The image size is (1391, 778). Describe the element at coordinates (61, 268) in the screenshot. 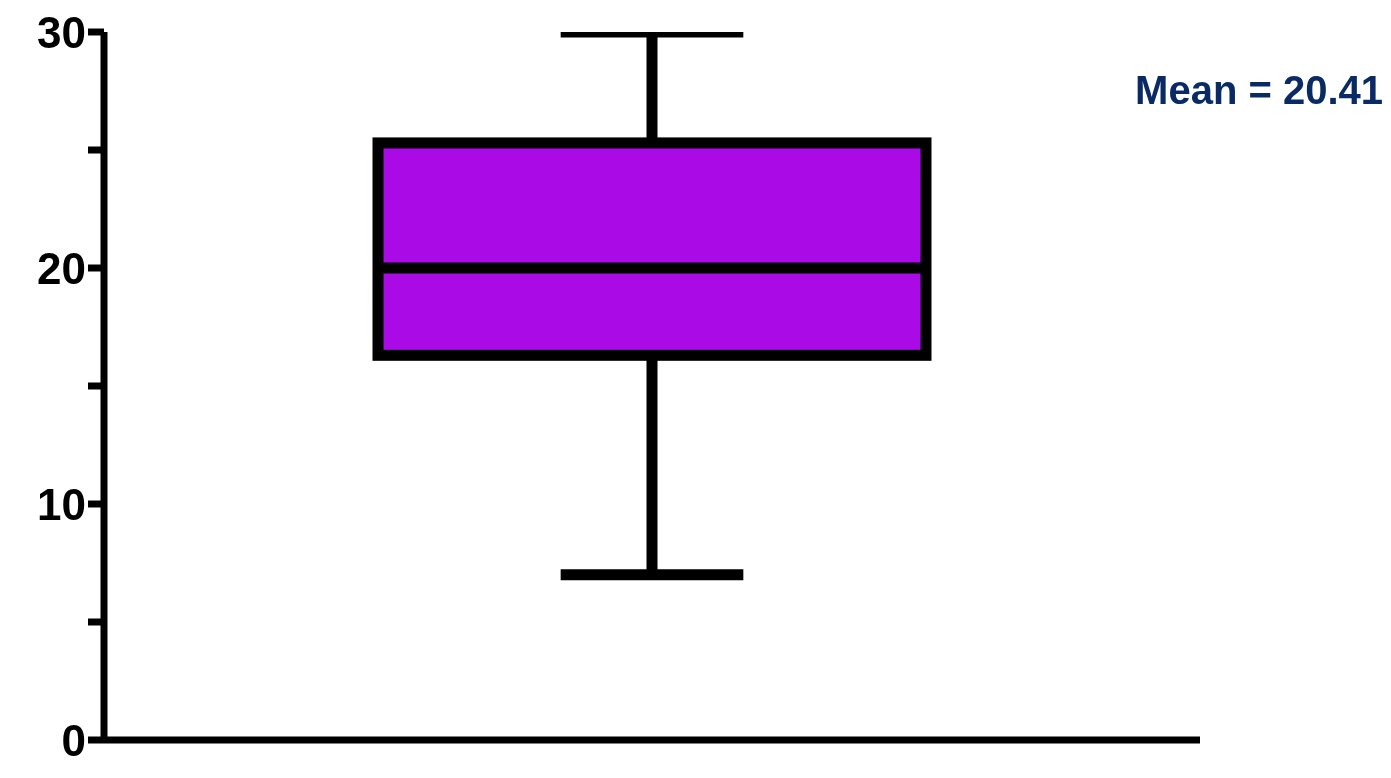

I see `y-tick-label: 20` at that location.